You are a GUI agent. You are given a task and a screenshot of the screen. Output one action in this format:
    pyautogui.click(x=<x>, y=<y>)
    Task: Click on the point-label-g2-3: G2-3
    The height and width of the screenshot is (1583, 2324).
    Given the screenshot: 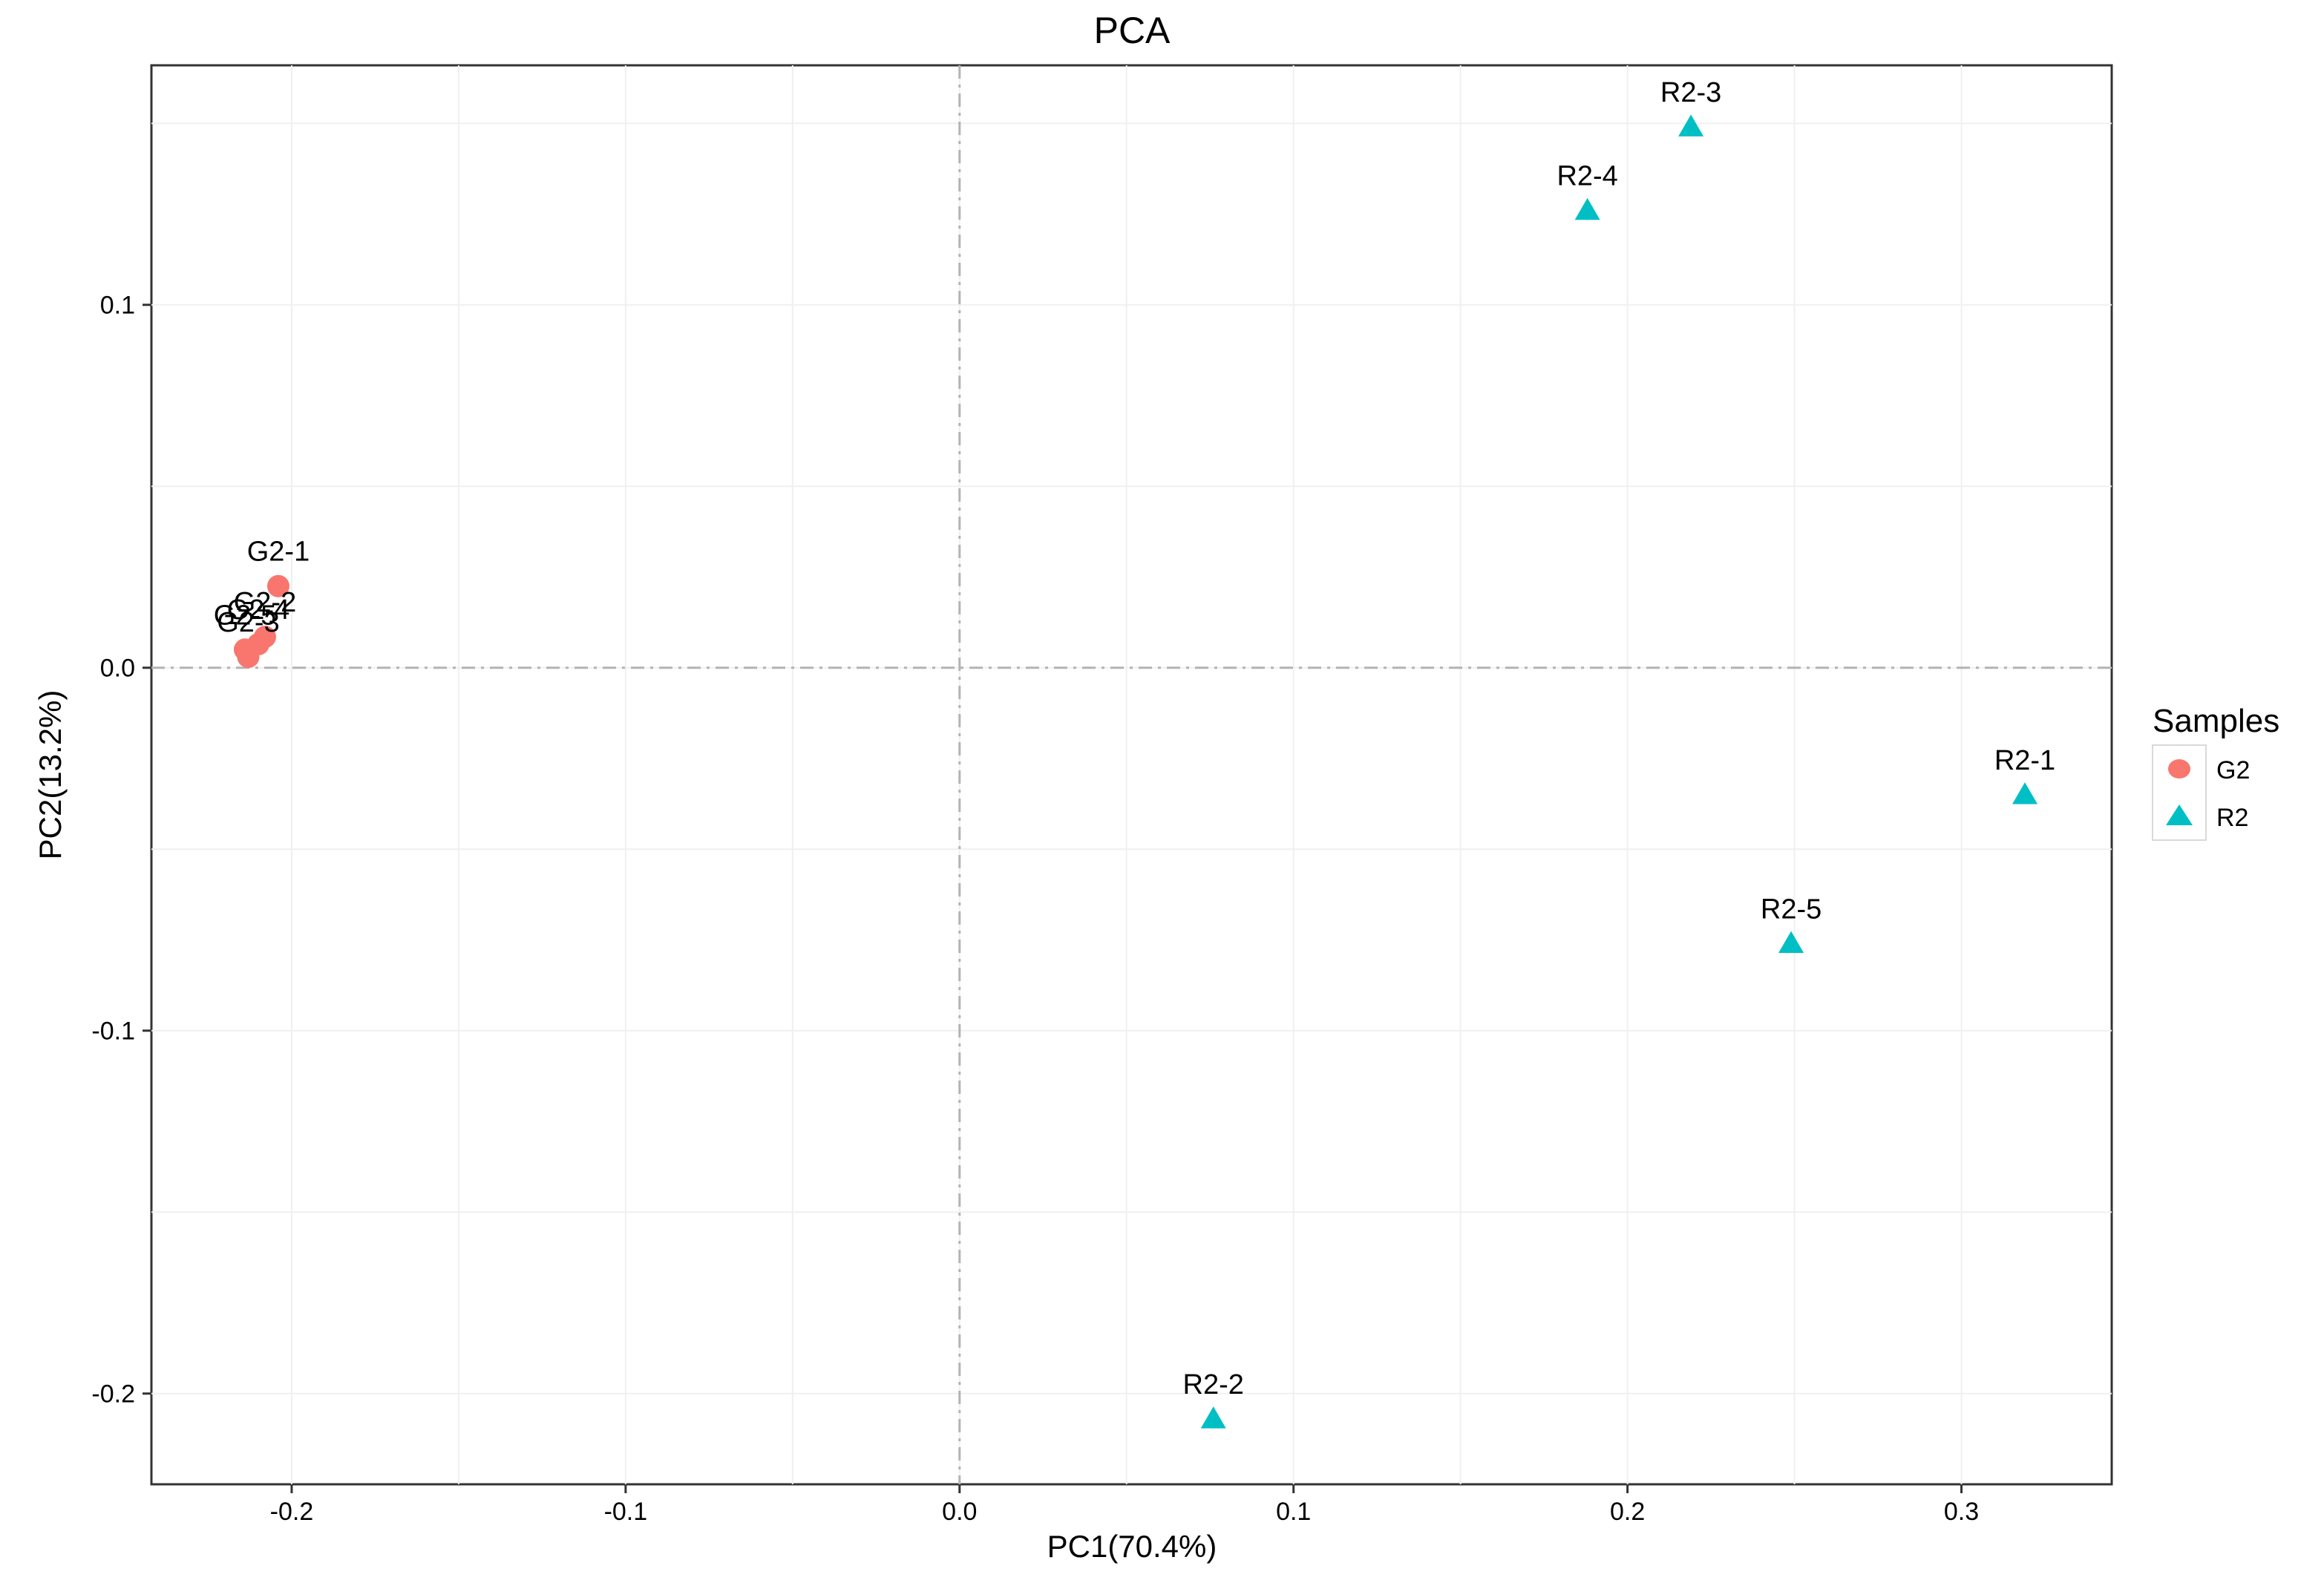 What is the action you would take?
    pyautogui.click(x=248, y=622)
    